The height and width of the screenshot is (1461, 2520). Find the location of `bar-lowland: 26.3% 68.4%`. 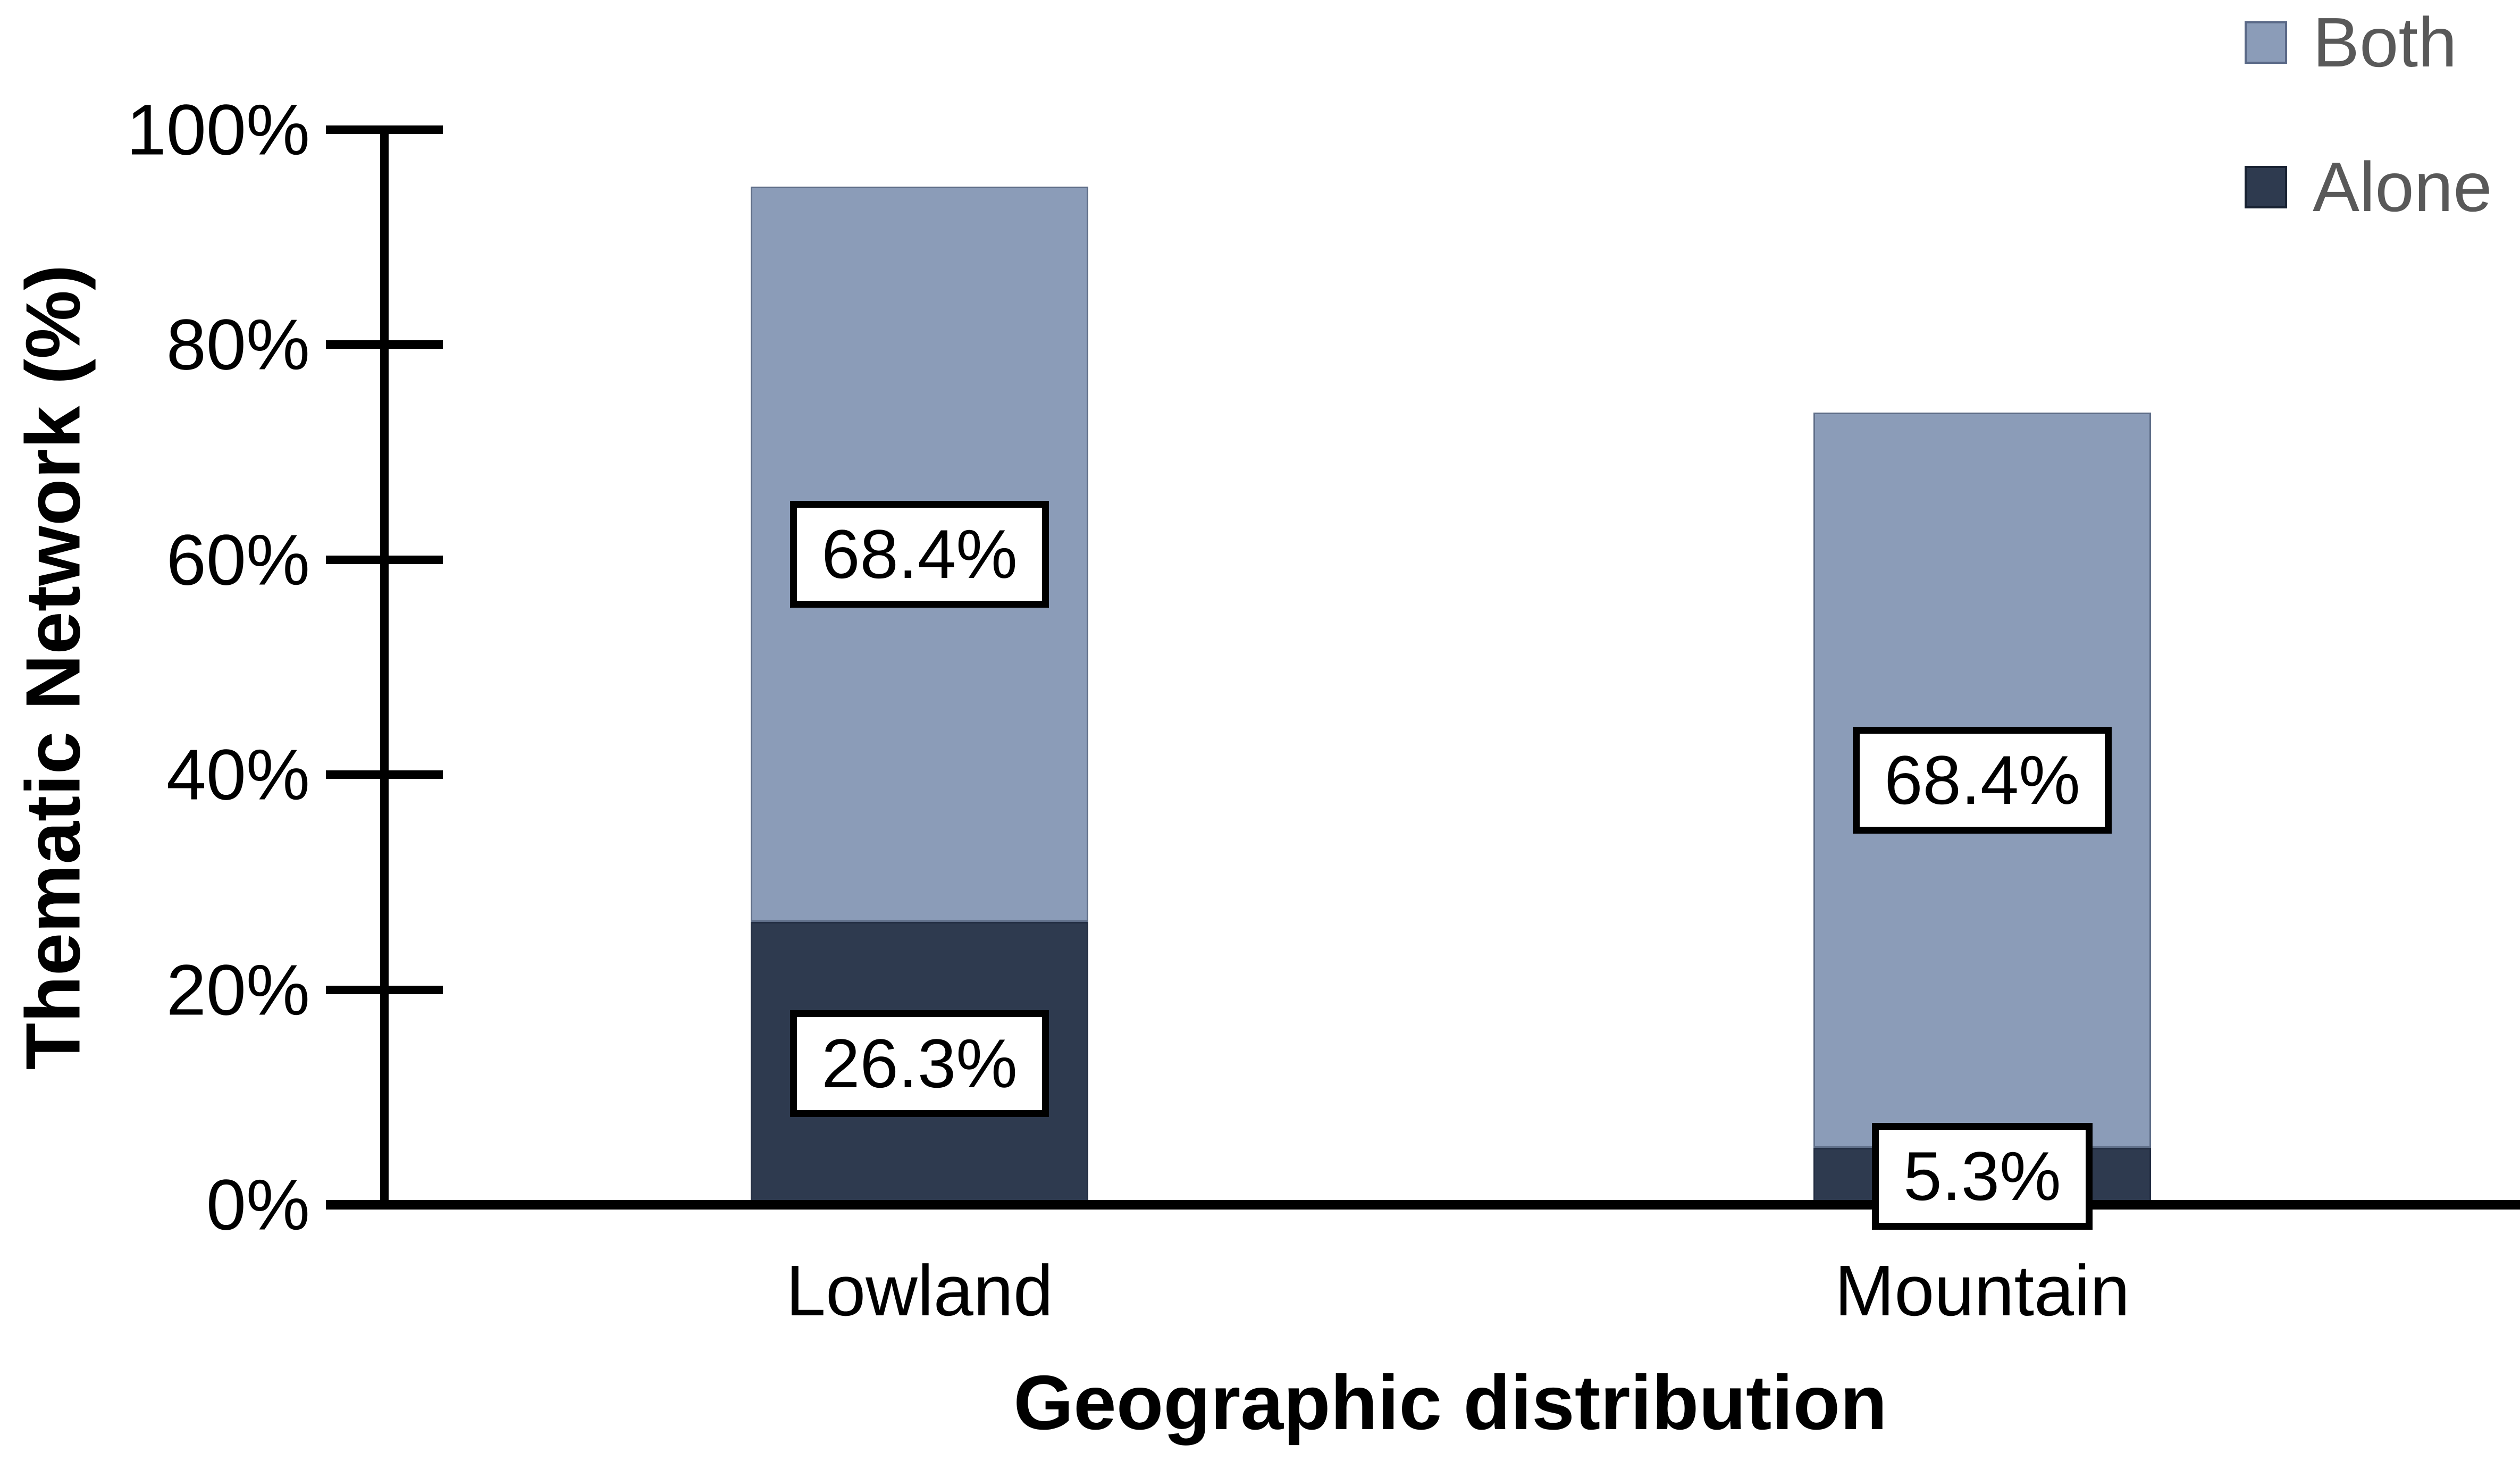

bar-lowland: 26.3% 68.4% is located at coordinates (919, 696).